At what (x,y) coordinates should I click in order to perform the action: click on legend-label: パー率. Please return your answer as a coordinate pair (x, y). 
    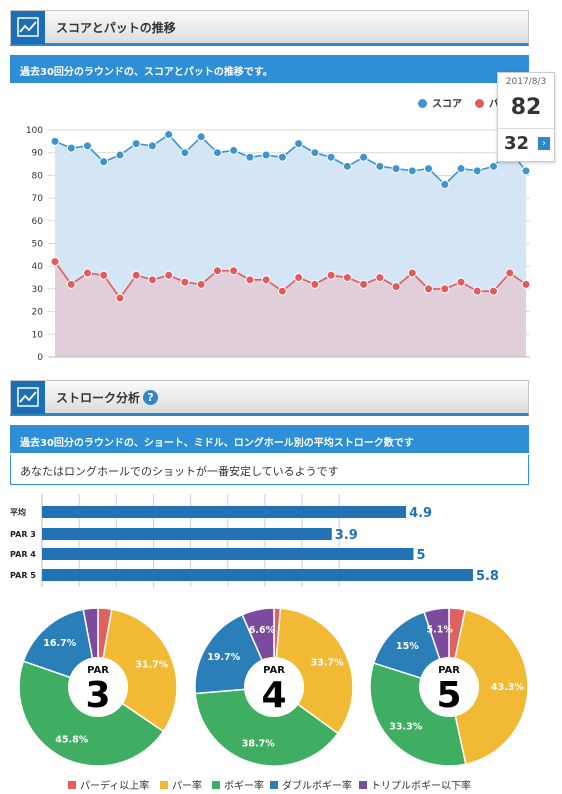
    Looking at the image, I should click on (187, 786).